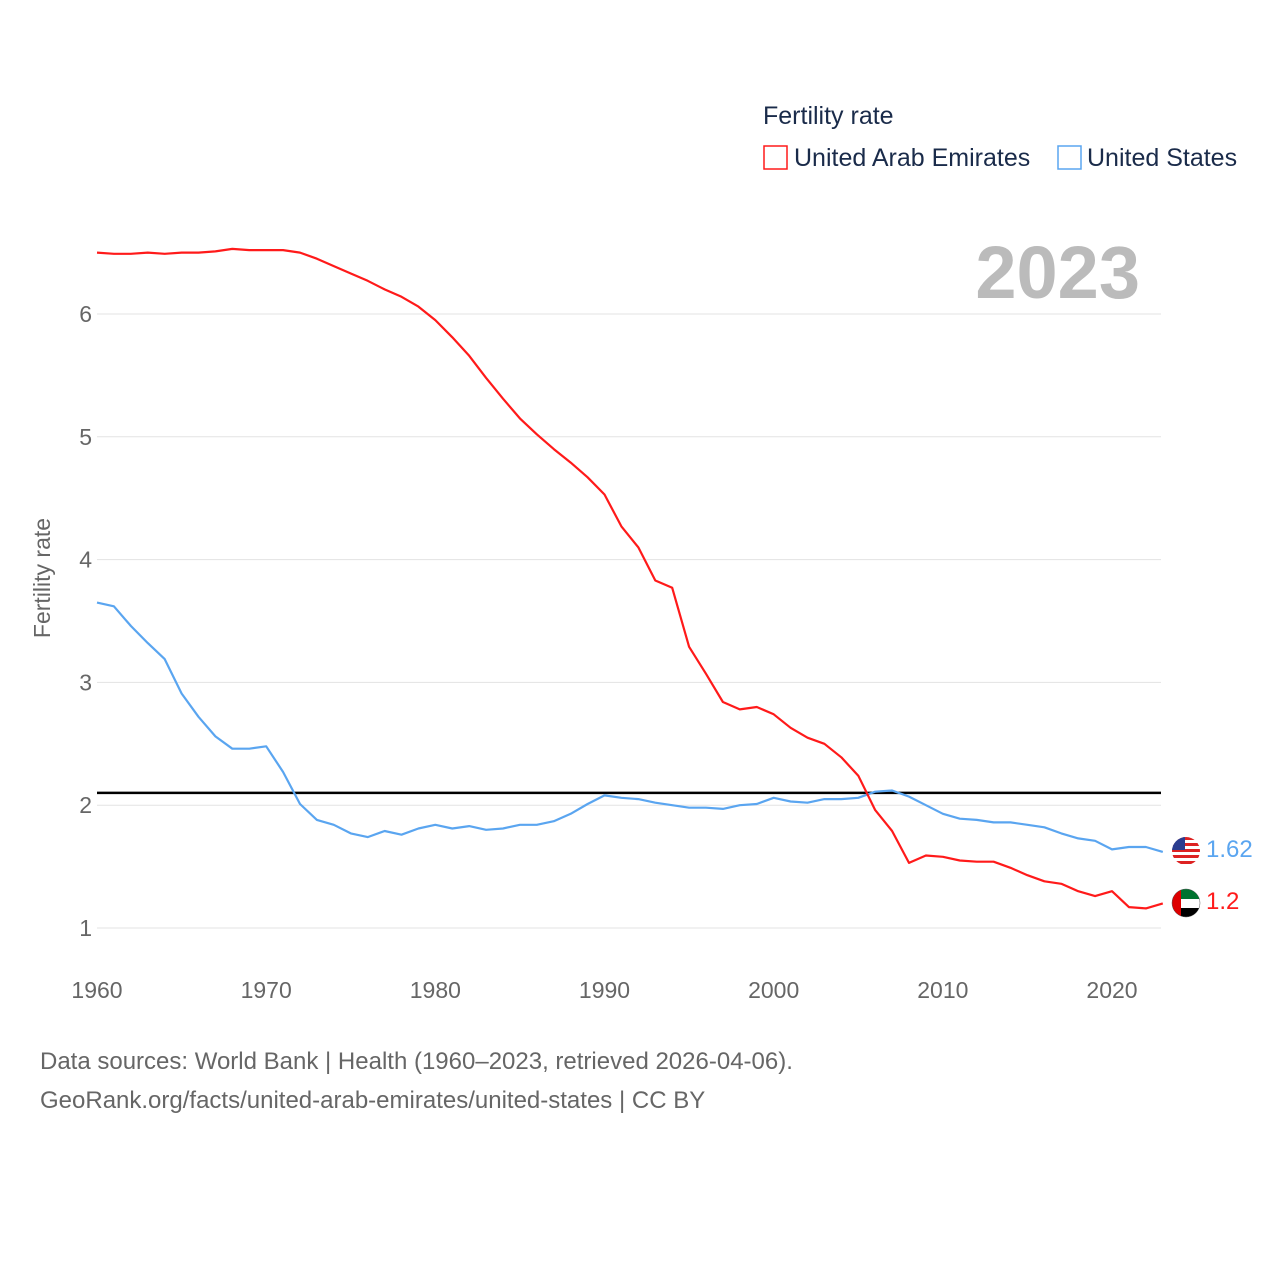  Describe the element at coordinates (85, 560) in the screenshot. I see `y-tick-label: 4` at that location.